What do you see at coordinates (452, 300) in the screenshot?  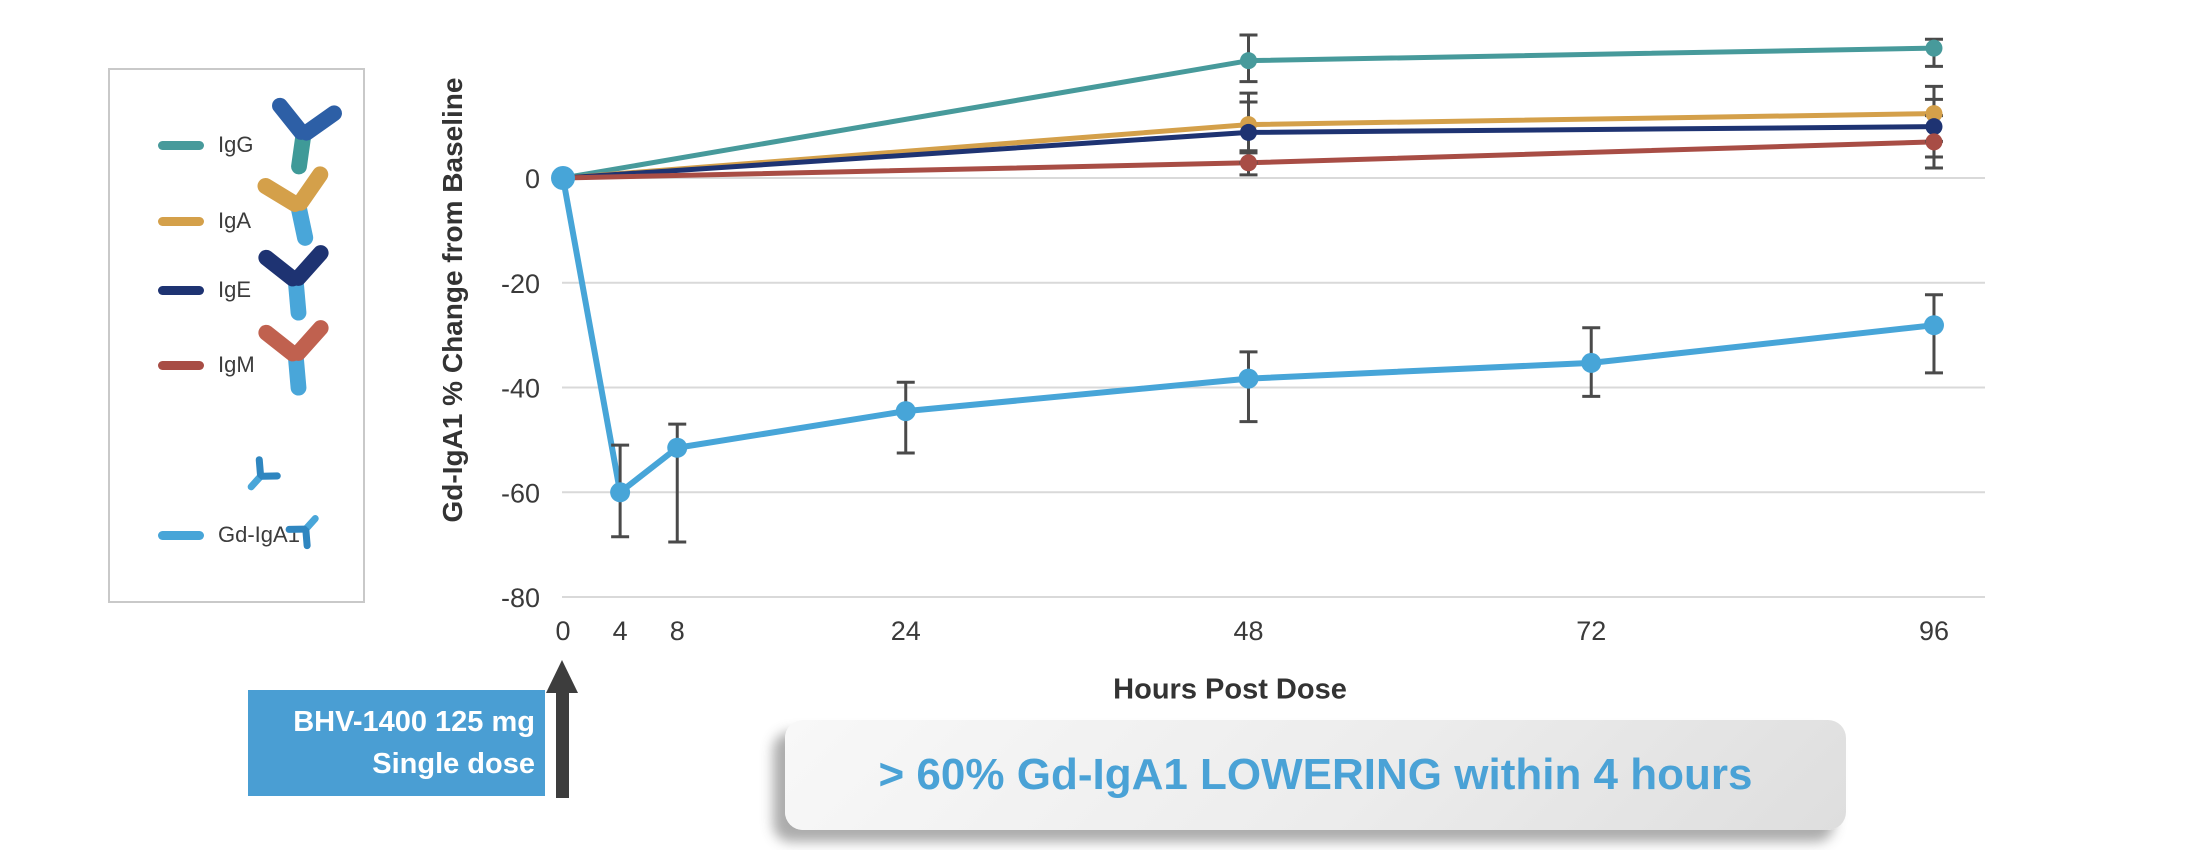 I see `y-axis-title: Gd-IgA1 % Change from Baseline` at bounding box center [452, 300].